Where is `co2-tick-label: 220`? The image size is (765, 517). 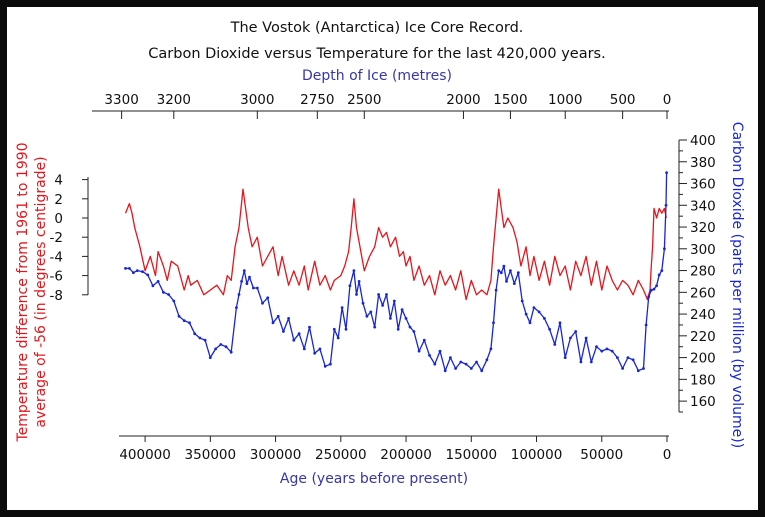 co2-tick-label: 220 is located at coordinates (703, 337).